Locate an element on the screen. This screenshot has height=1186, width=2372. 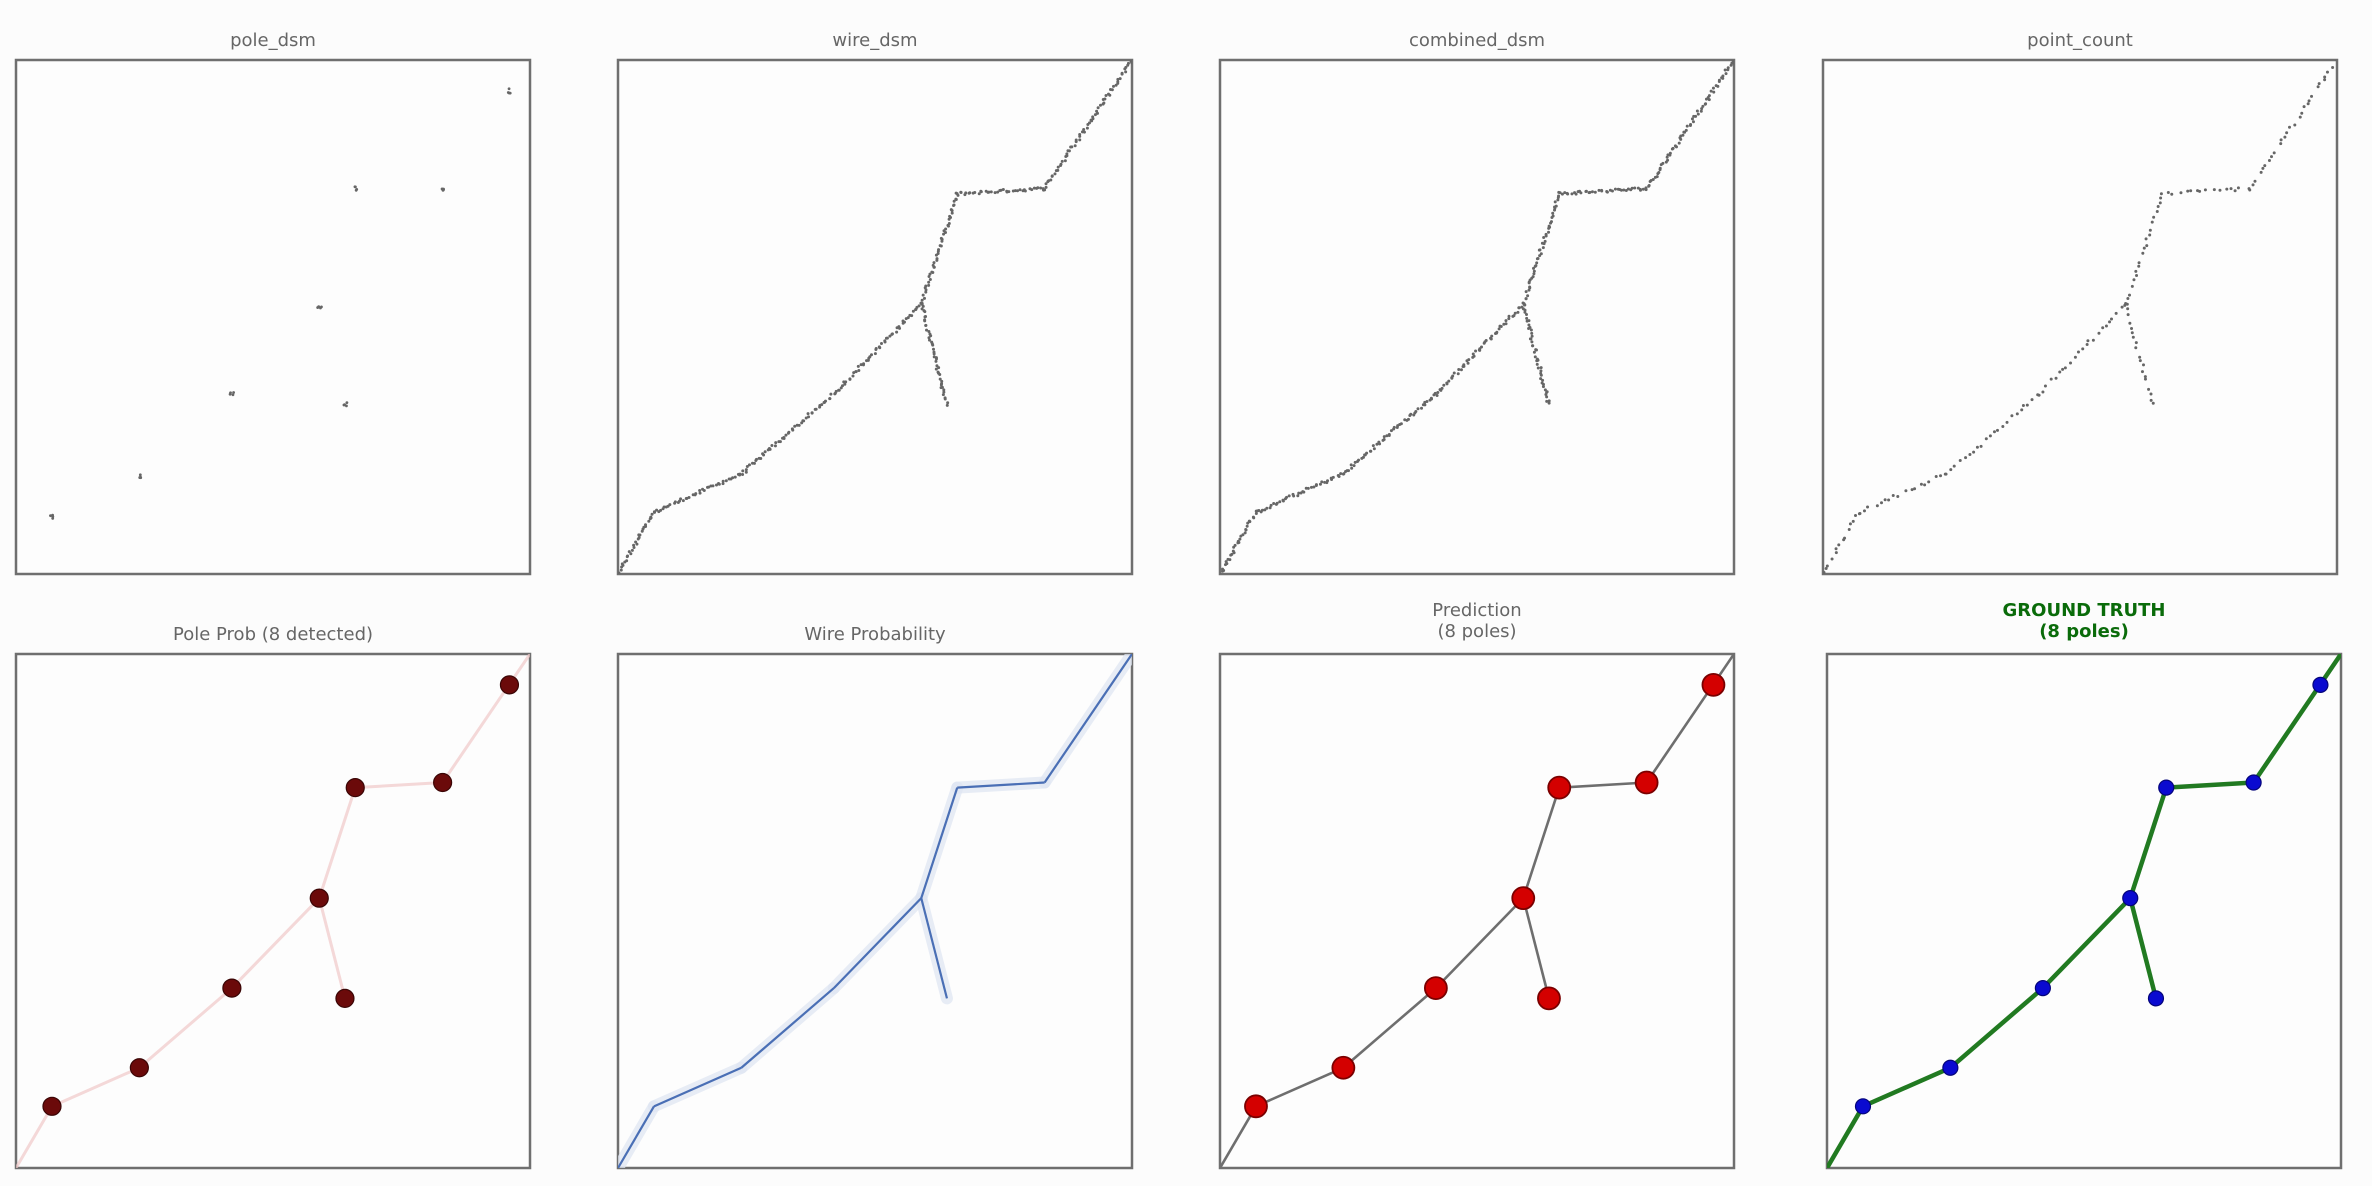
prob-trace is located at coordinates (485, 719).